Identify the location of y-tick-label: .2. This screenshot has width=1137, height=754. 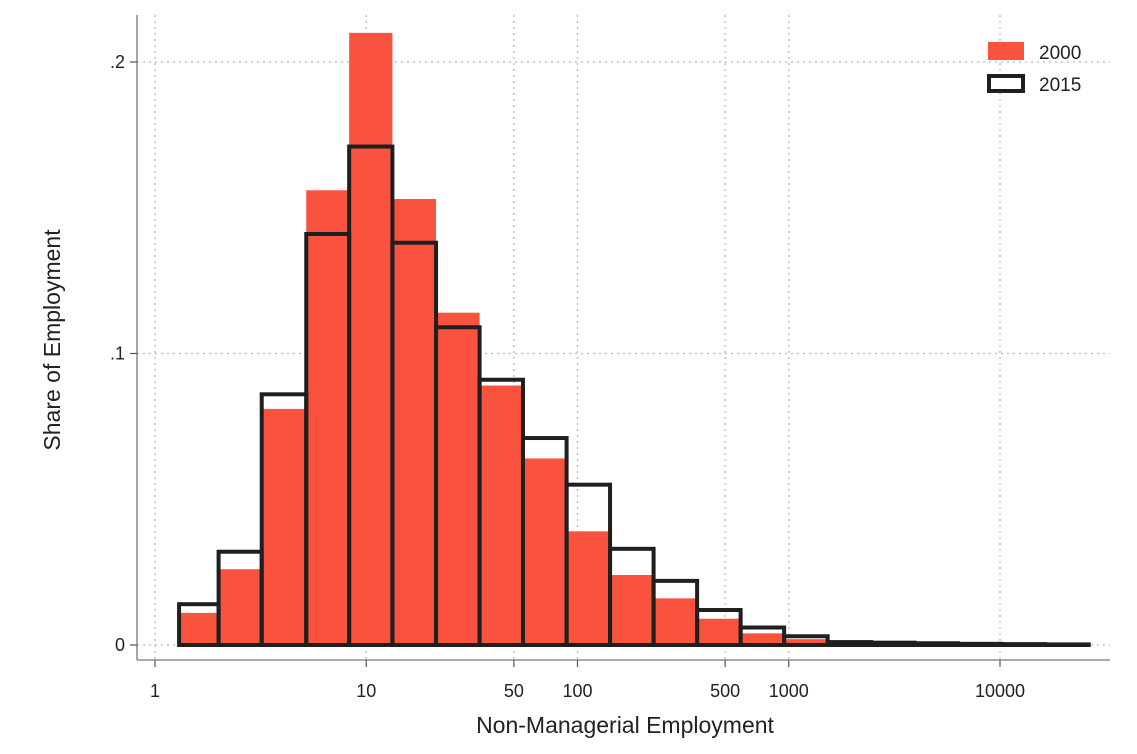
(117, 62).